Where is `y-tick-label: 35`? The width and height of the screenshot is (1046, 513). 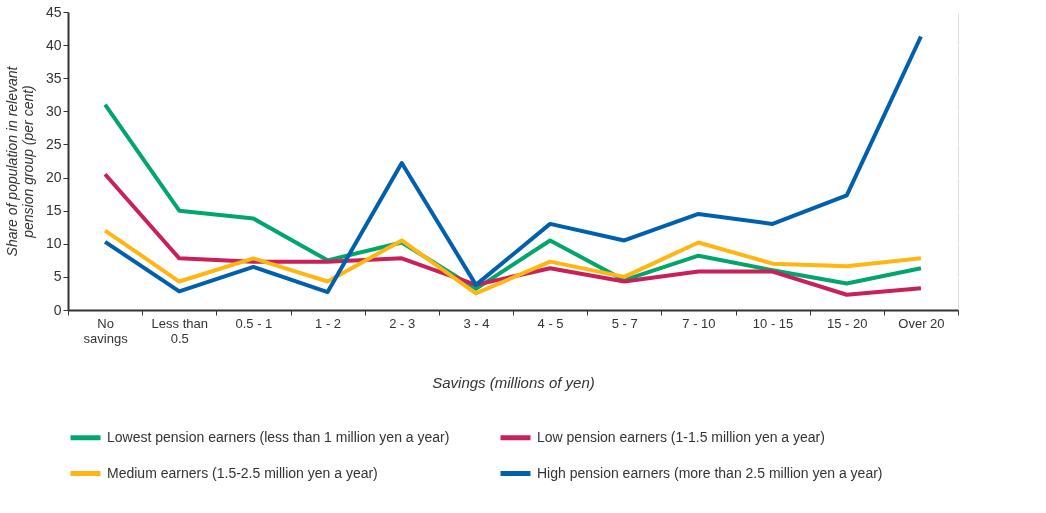
y-tick-label: 35 is located at coordinates (53, 77).